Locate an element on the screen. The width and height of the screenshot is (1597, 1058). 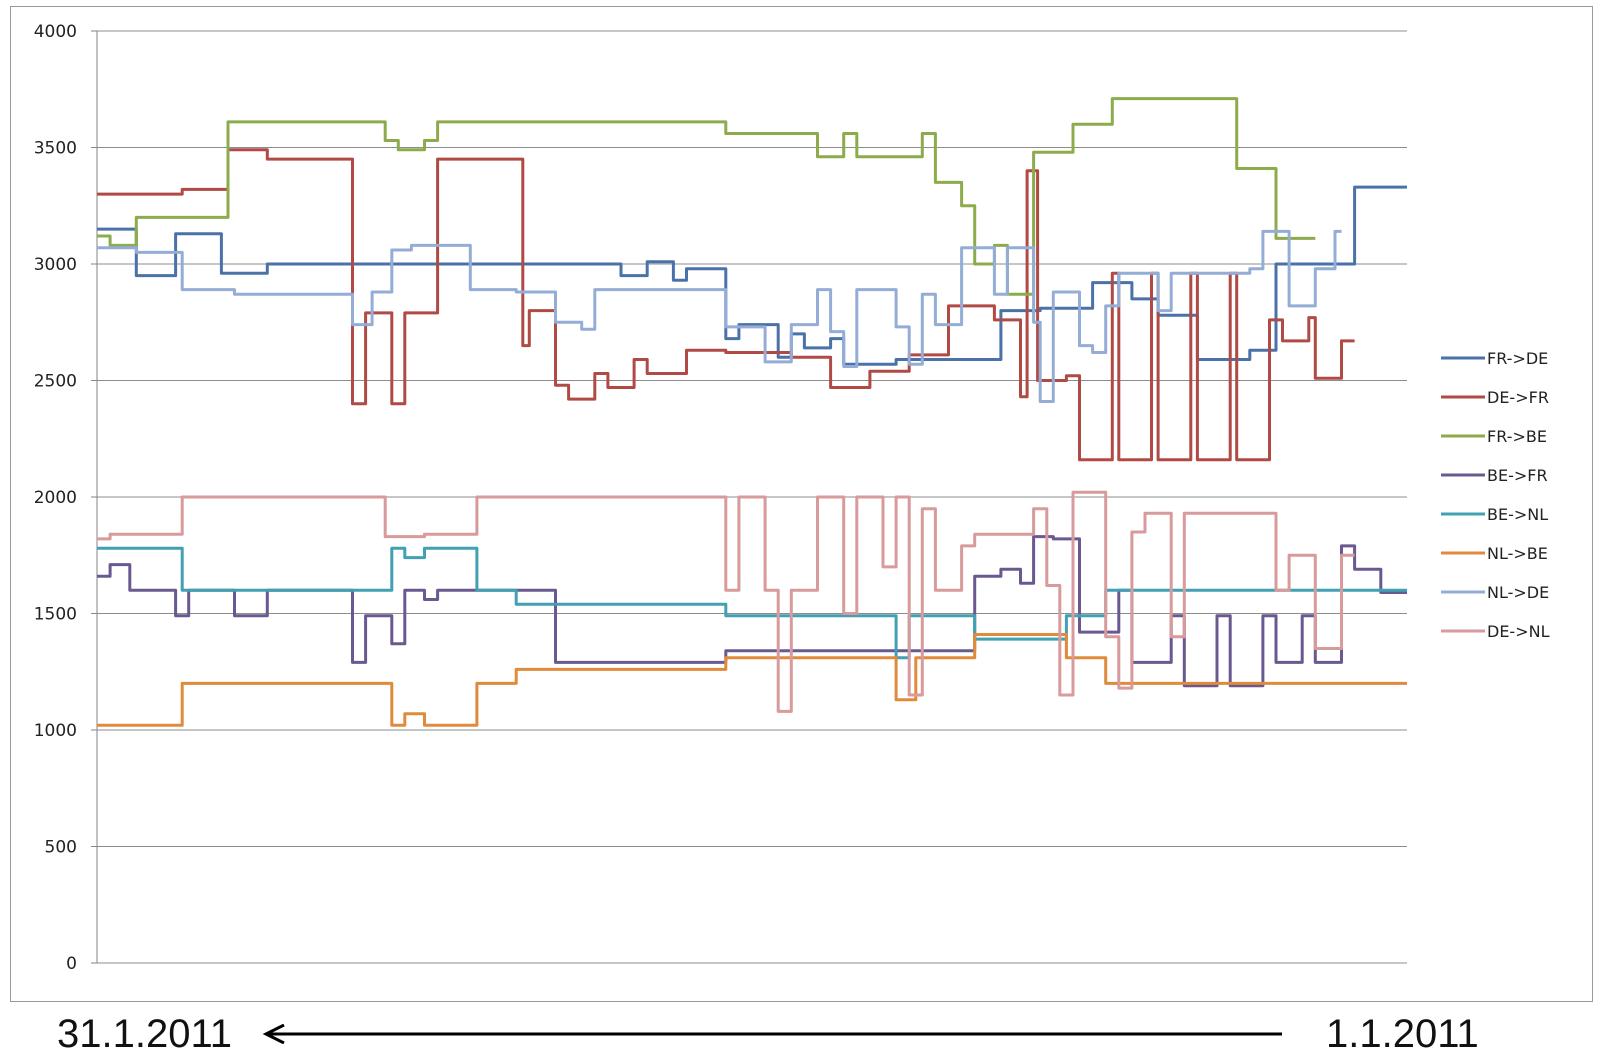
y-tick-label: 1500 is located at coordinates (55, 615).